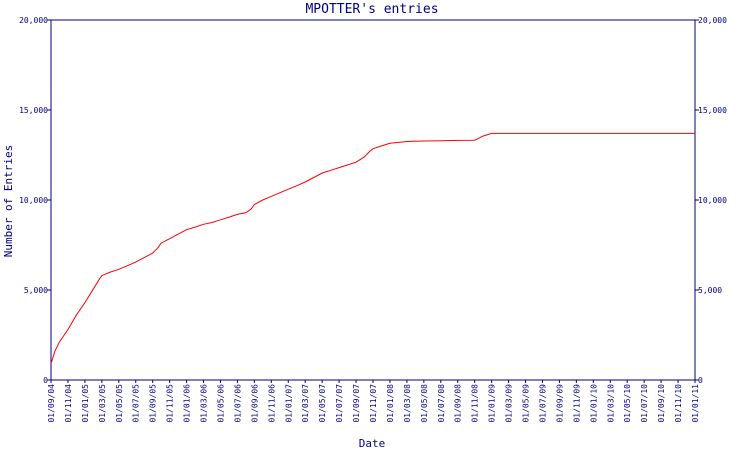 This screenshot has width=750, height=450. I want to click on x-tick-label: 01/11/07, so click(373, 403).